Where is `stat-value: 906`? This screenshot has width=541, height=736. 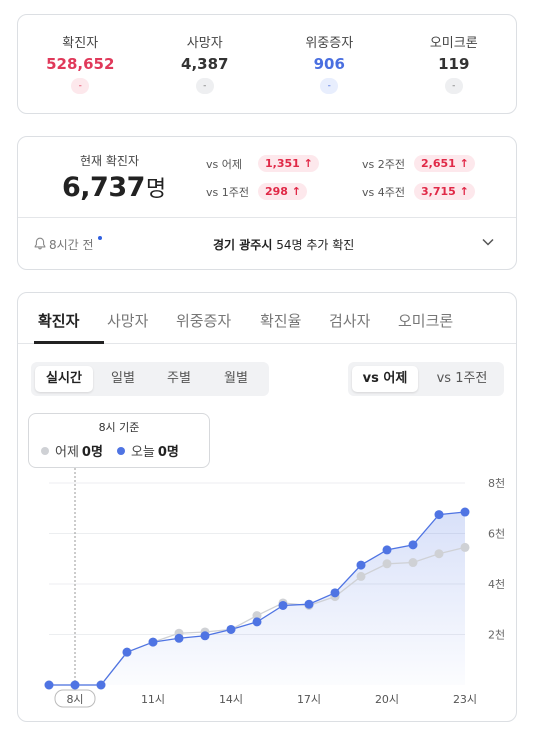 stat-value: 906 is located at coordinates (329, 64).